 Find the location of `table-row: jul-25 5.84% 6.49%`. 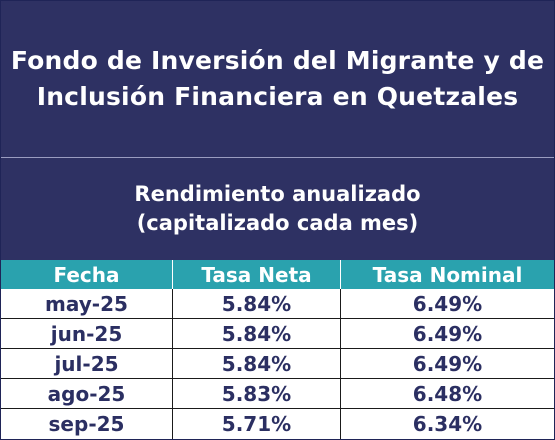

table-row: jul-25 5.84% 6.49% is located at coordinates (277, 364).